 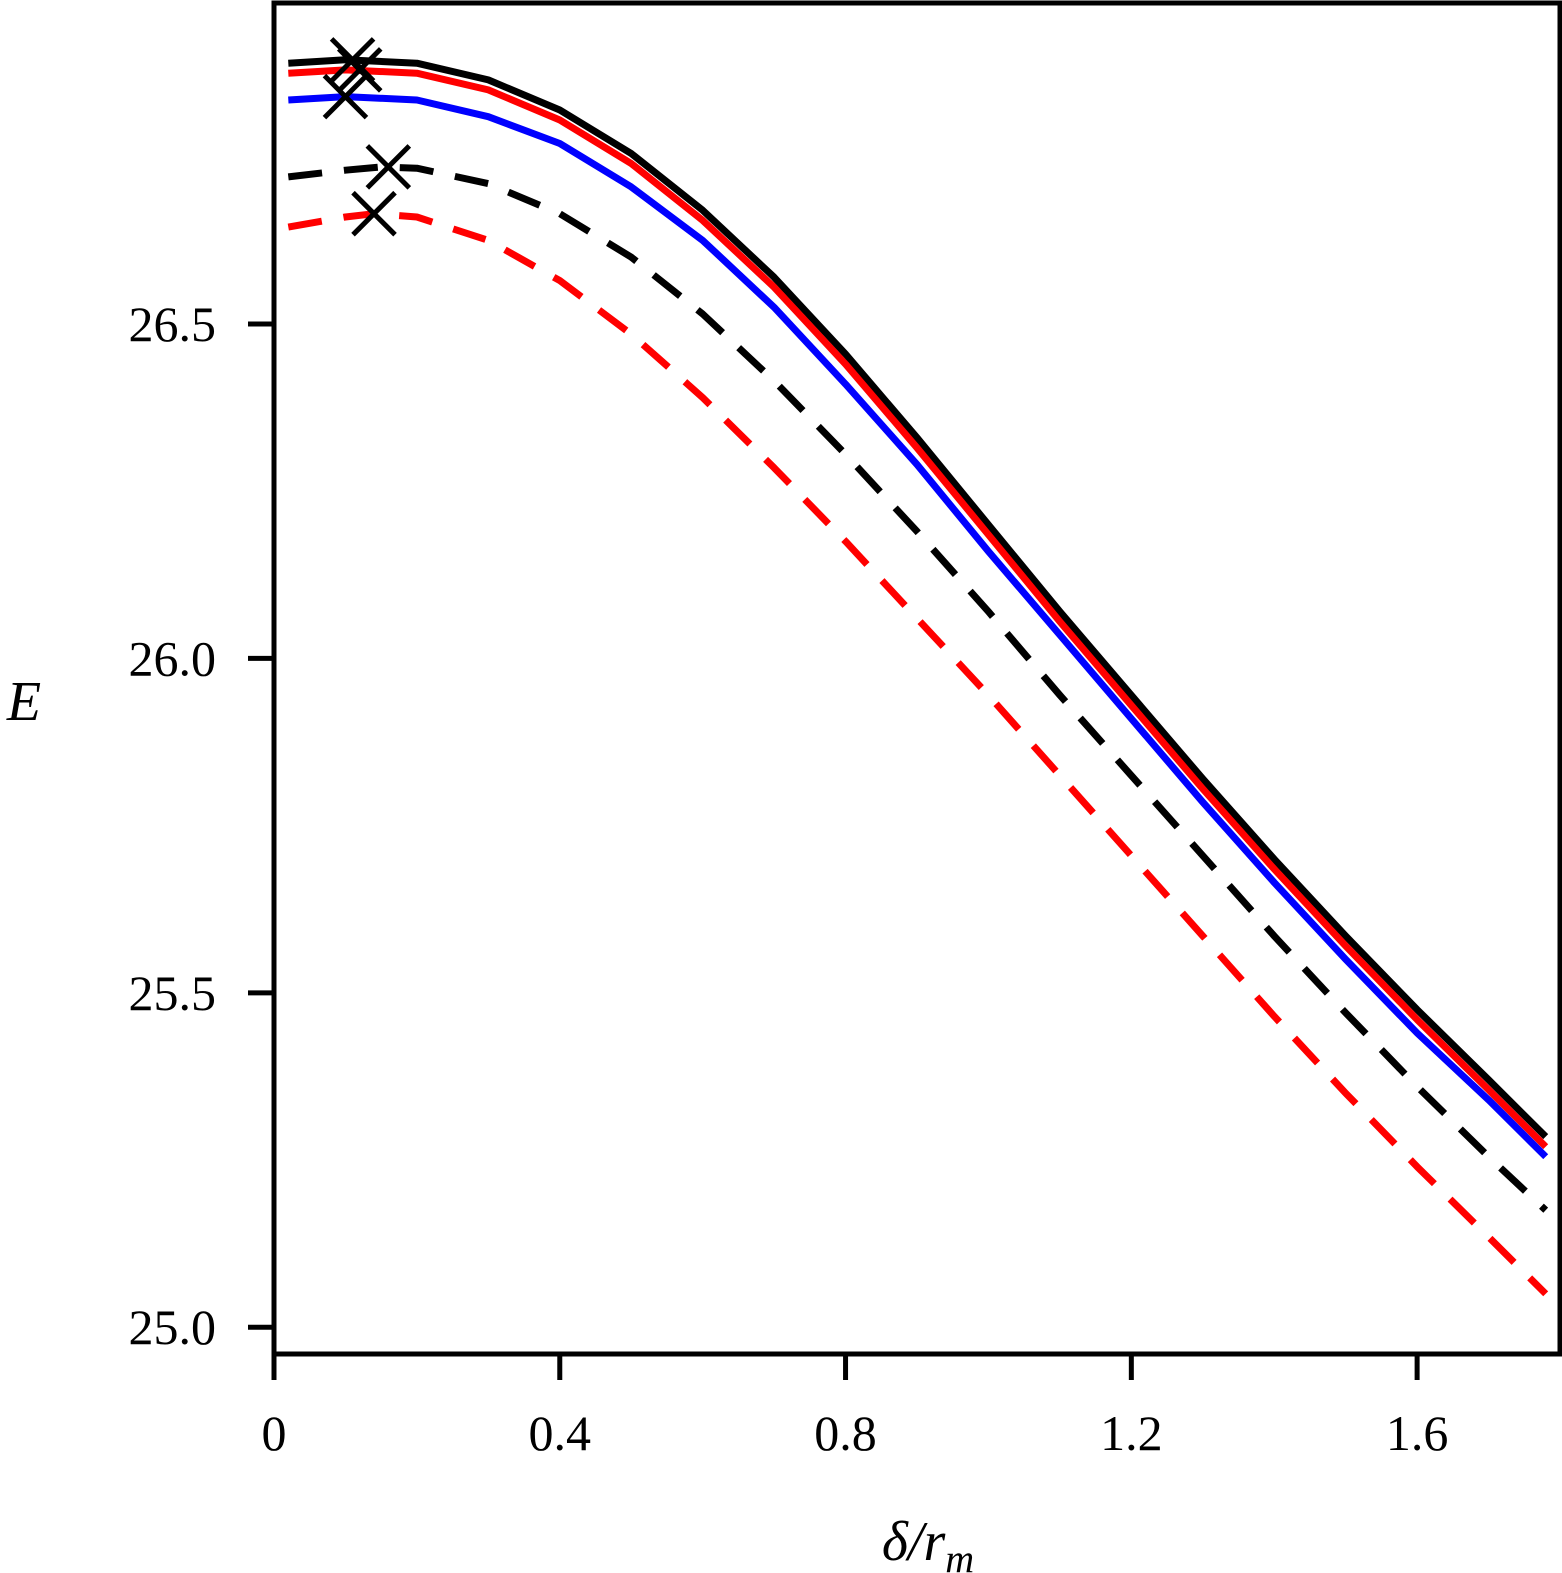 What do you see at coordinates (173, 658) in the screenshot?
I see `y-tick-label: 26.0` at bounding box center [173, 658].